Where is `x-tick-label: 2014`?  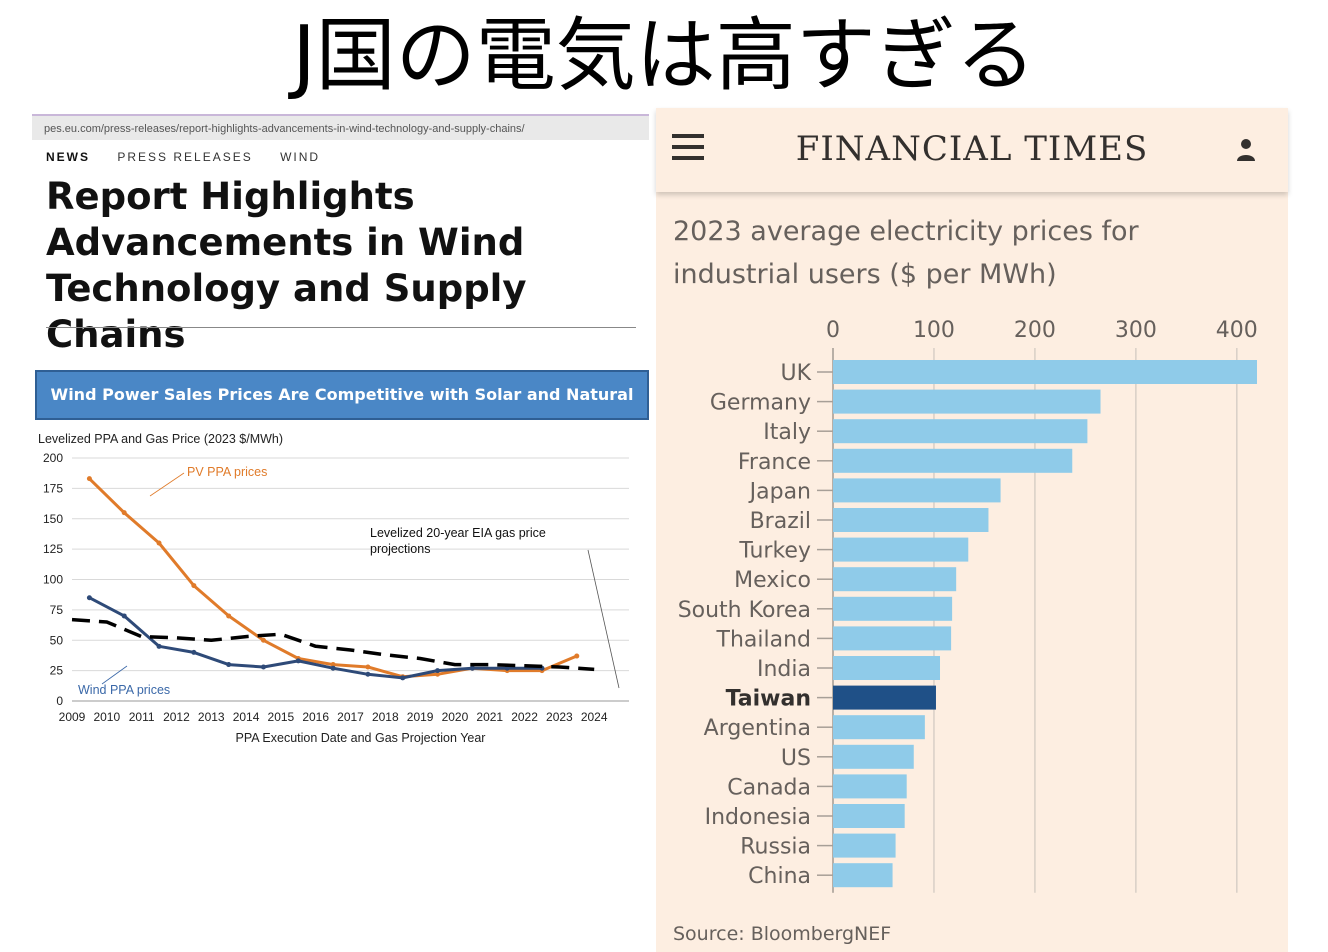
x-tick-label: 2014 is located at coordinates (246, 717).